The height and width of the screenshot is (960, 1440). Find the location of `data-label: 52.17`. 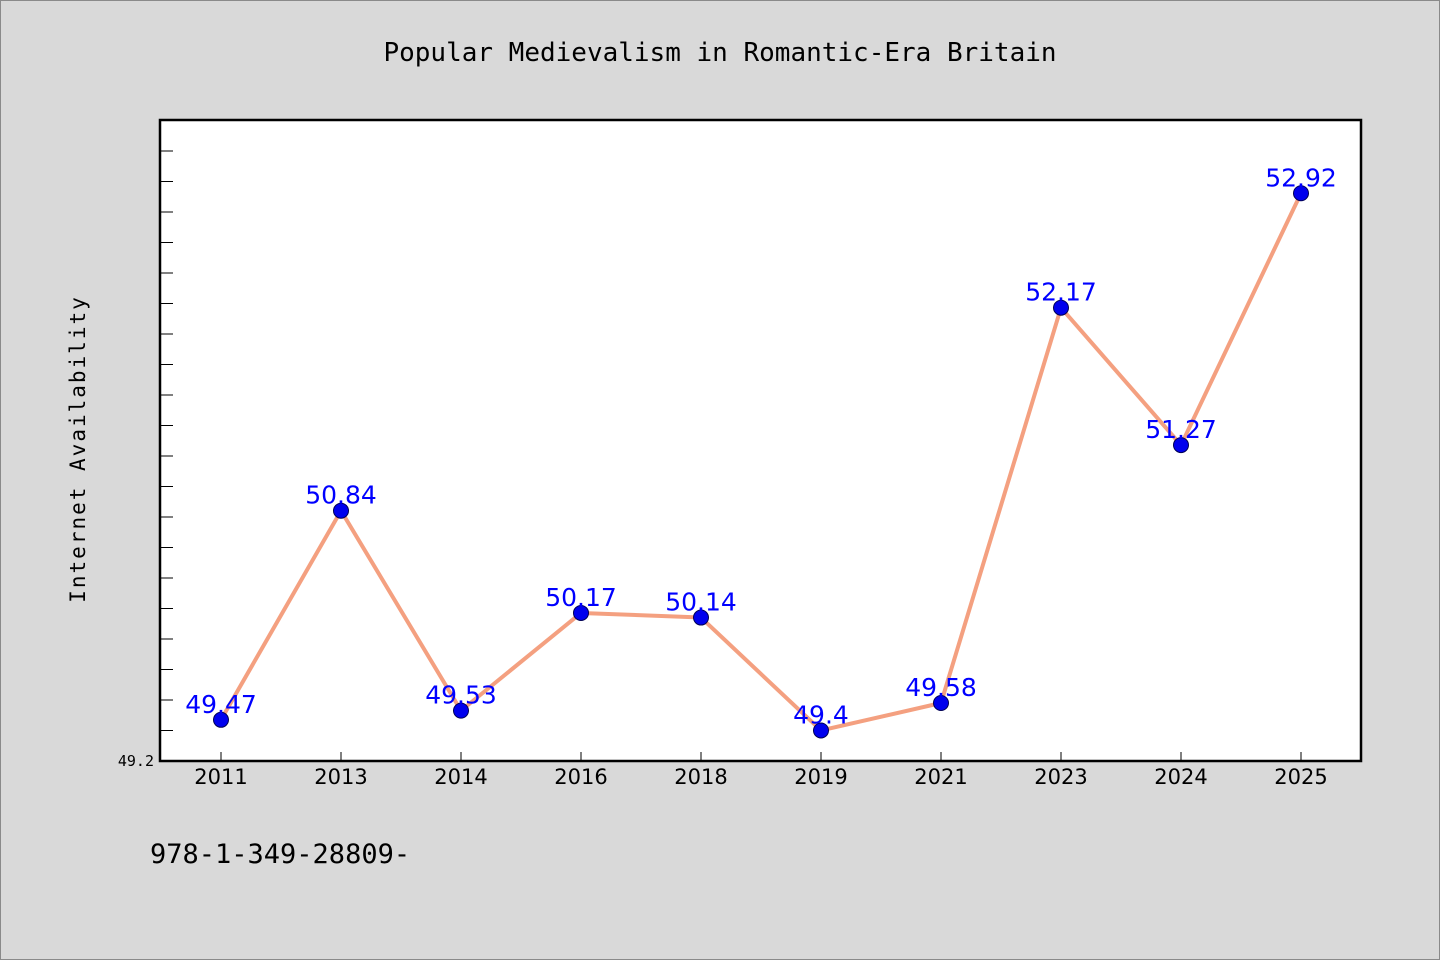

data-label: 52.17 is located at coordinates (1061, 292).